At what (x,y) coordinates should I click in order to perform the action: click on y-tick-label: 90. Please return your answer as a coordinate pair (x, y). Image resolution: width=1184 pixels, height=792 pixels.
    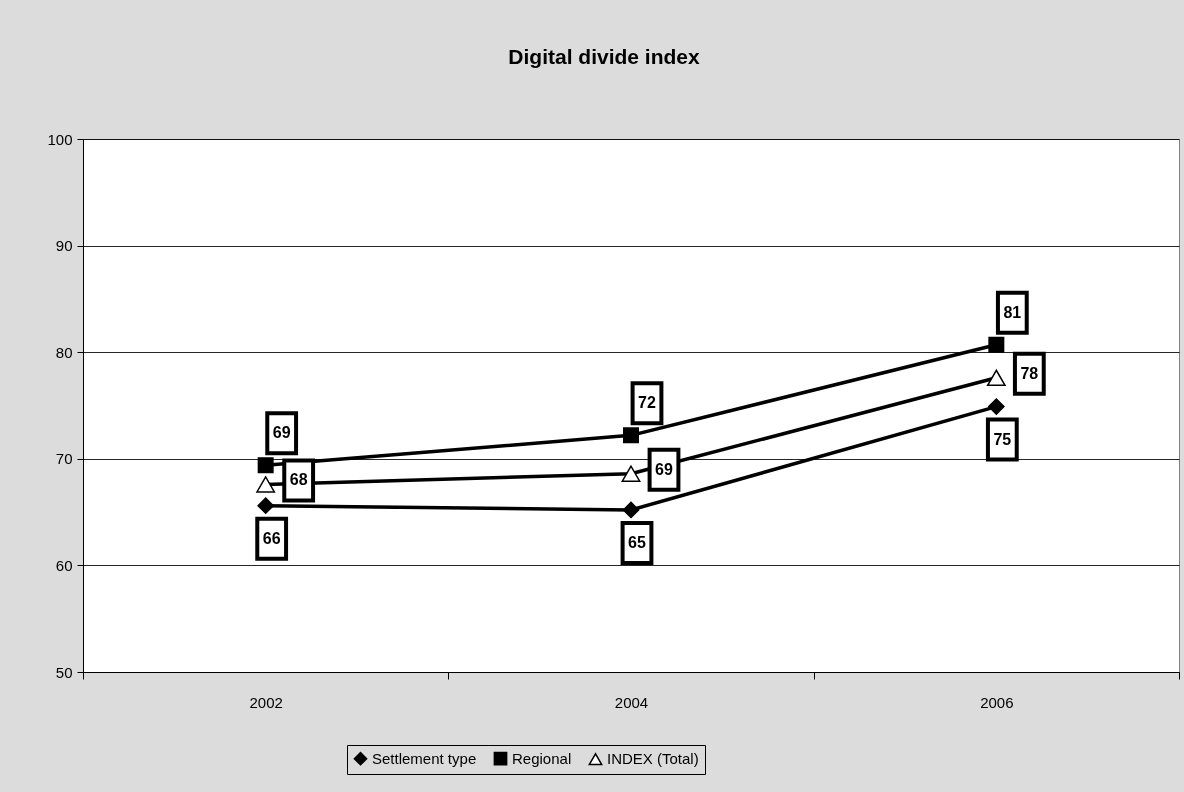
    Looking at the image, I should click on (64, 246).